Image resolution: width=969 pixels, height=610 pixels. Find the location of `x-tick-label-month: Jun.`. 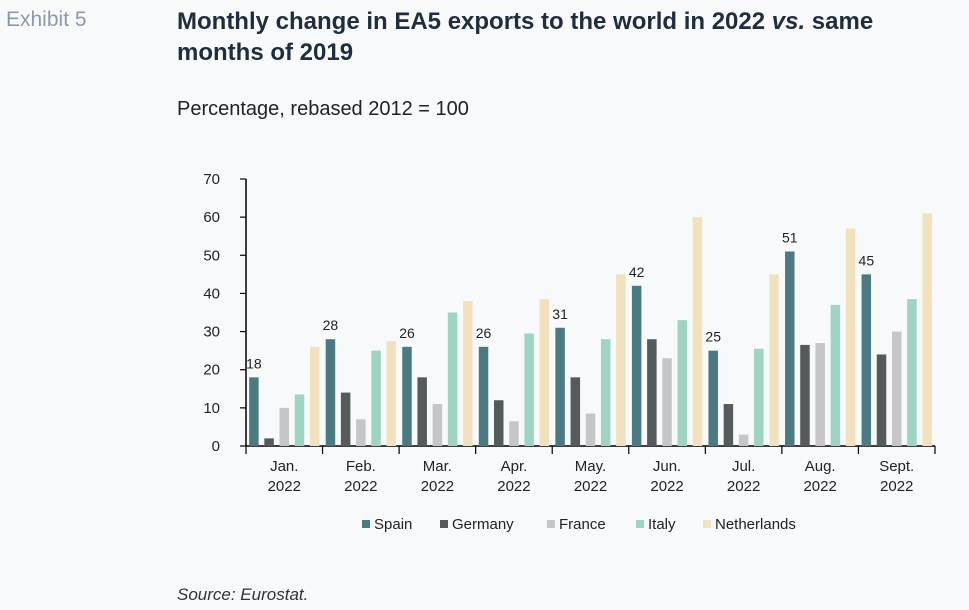

x-tick-label-month: Jun. is located at coordinates (667, 466).